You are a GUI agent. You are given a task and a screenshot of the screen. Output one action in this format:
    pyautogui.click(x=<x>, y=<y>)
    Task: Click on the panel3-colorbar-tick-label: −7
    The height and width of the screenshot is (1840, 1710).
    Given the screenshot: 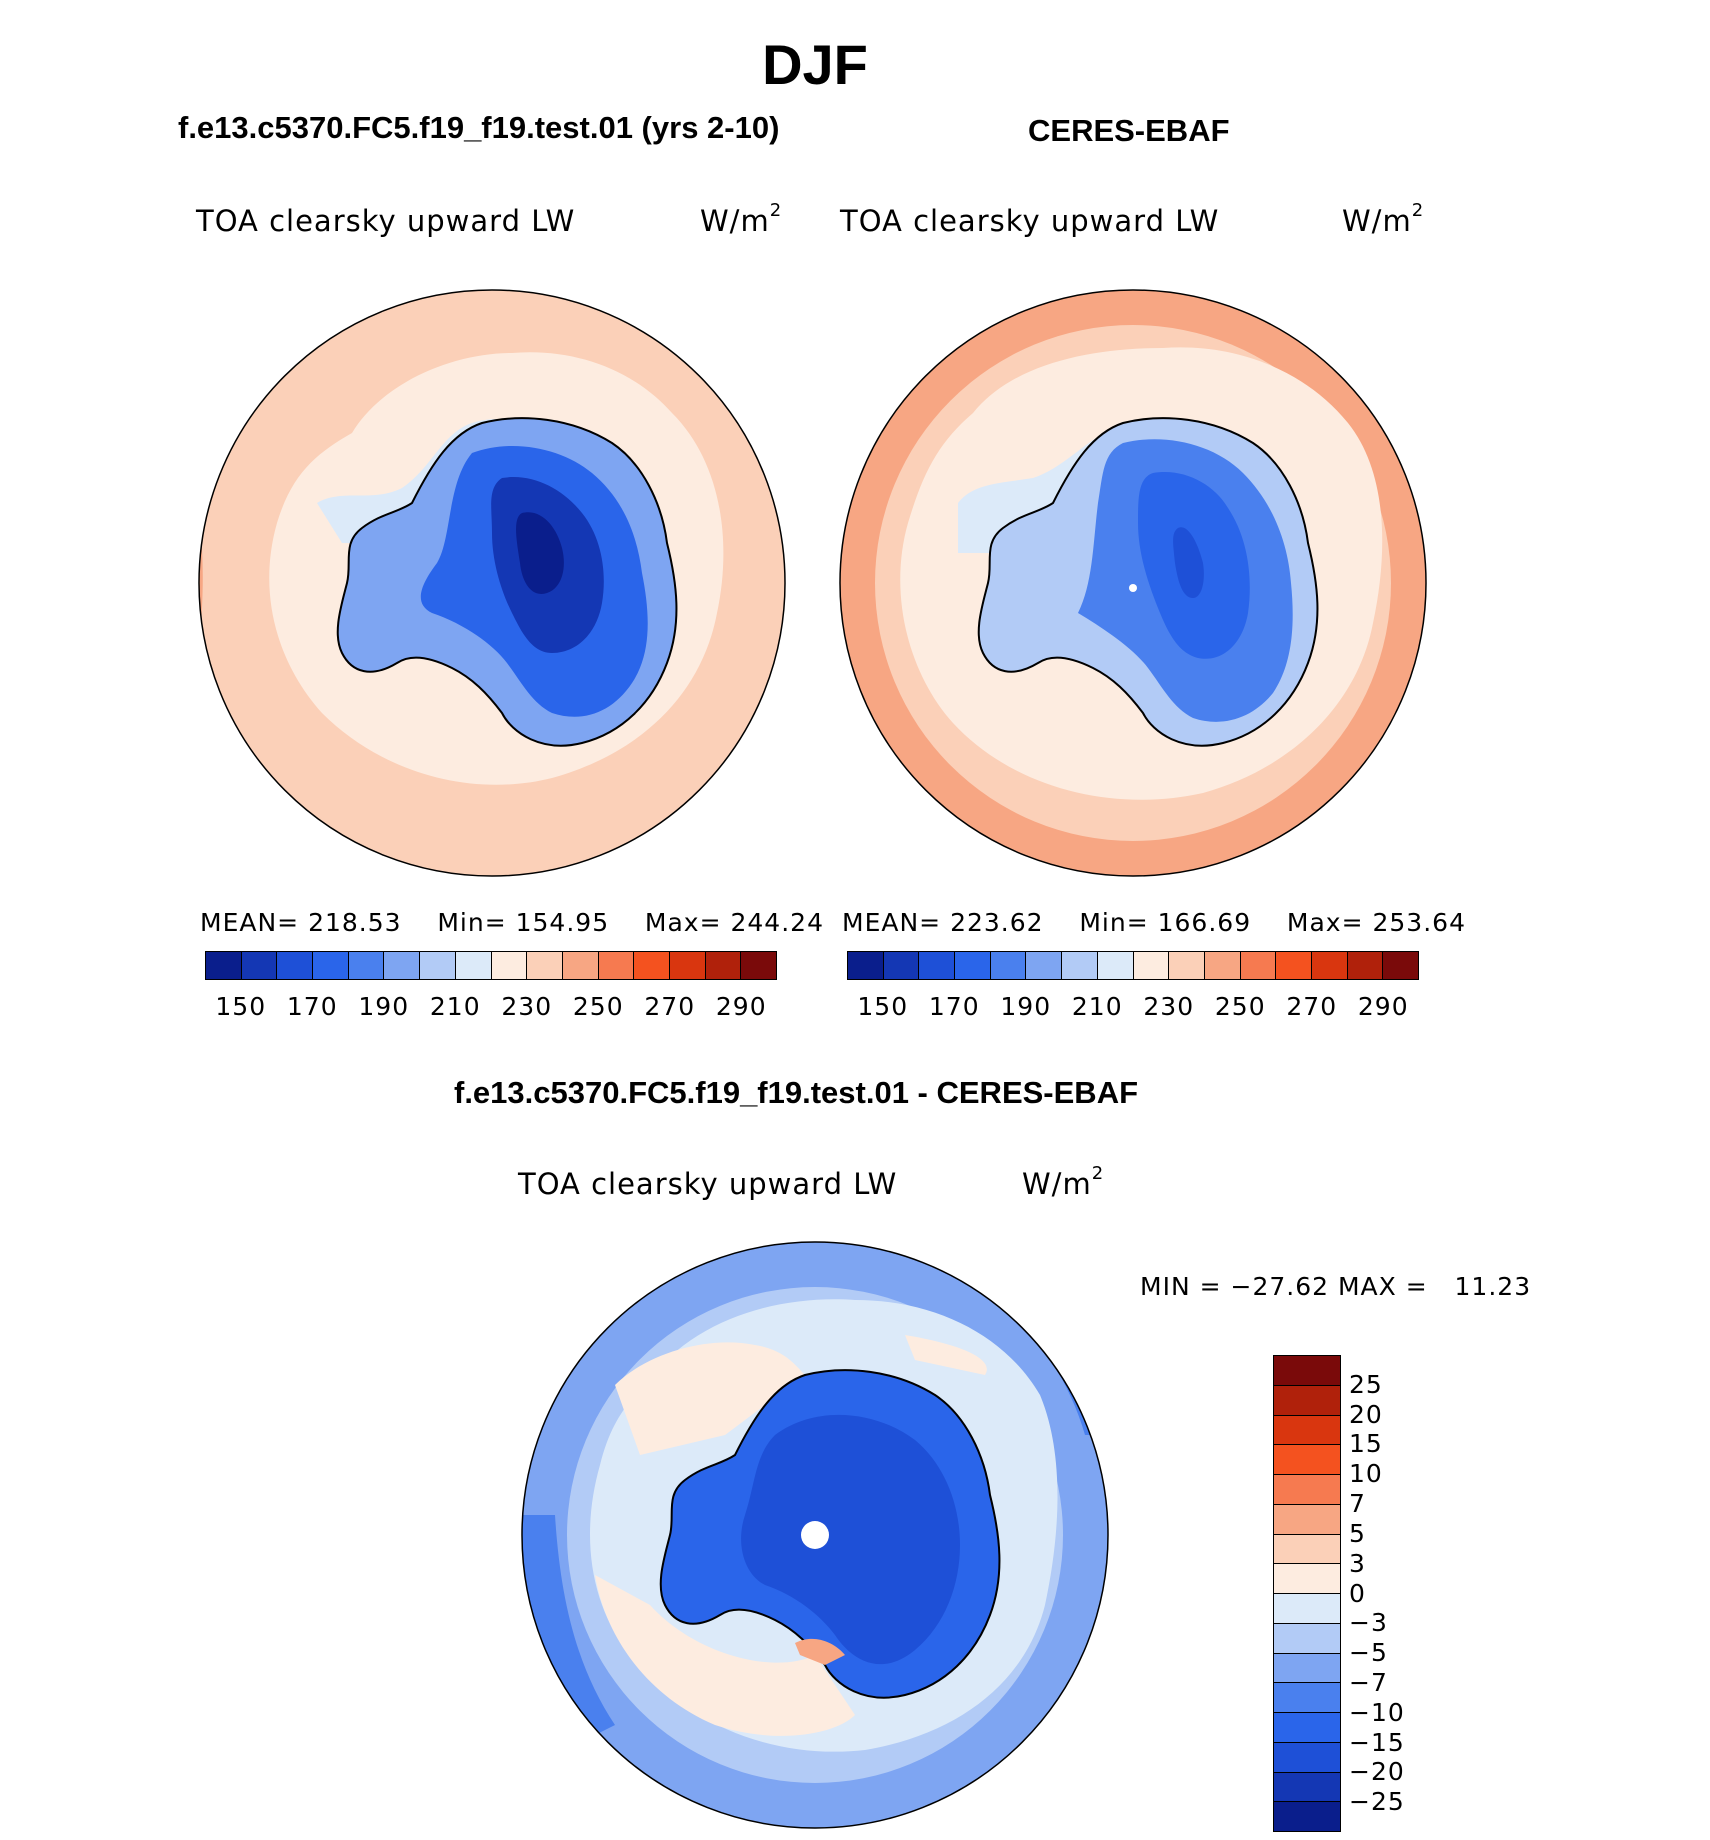 What is the action you would take?
    pyautogui.click(x=1368, y=1682)
    